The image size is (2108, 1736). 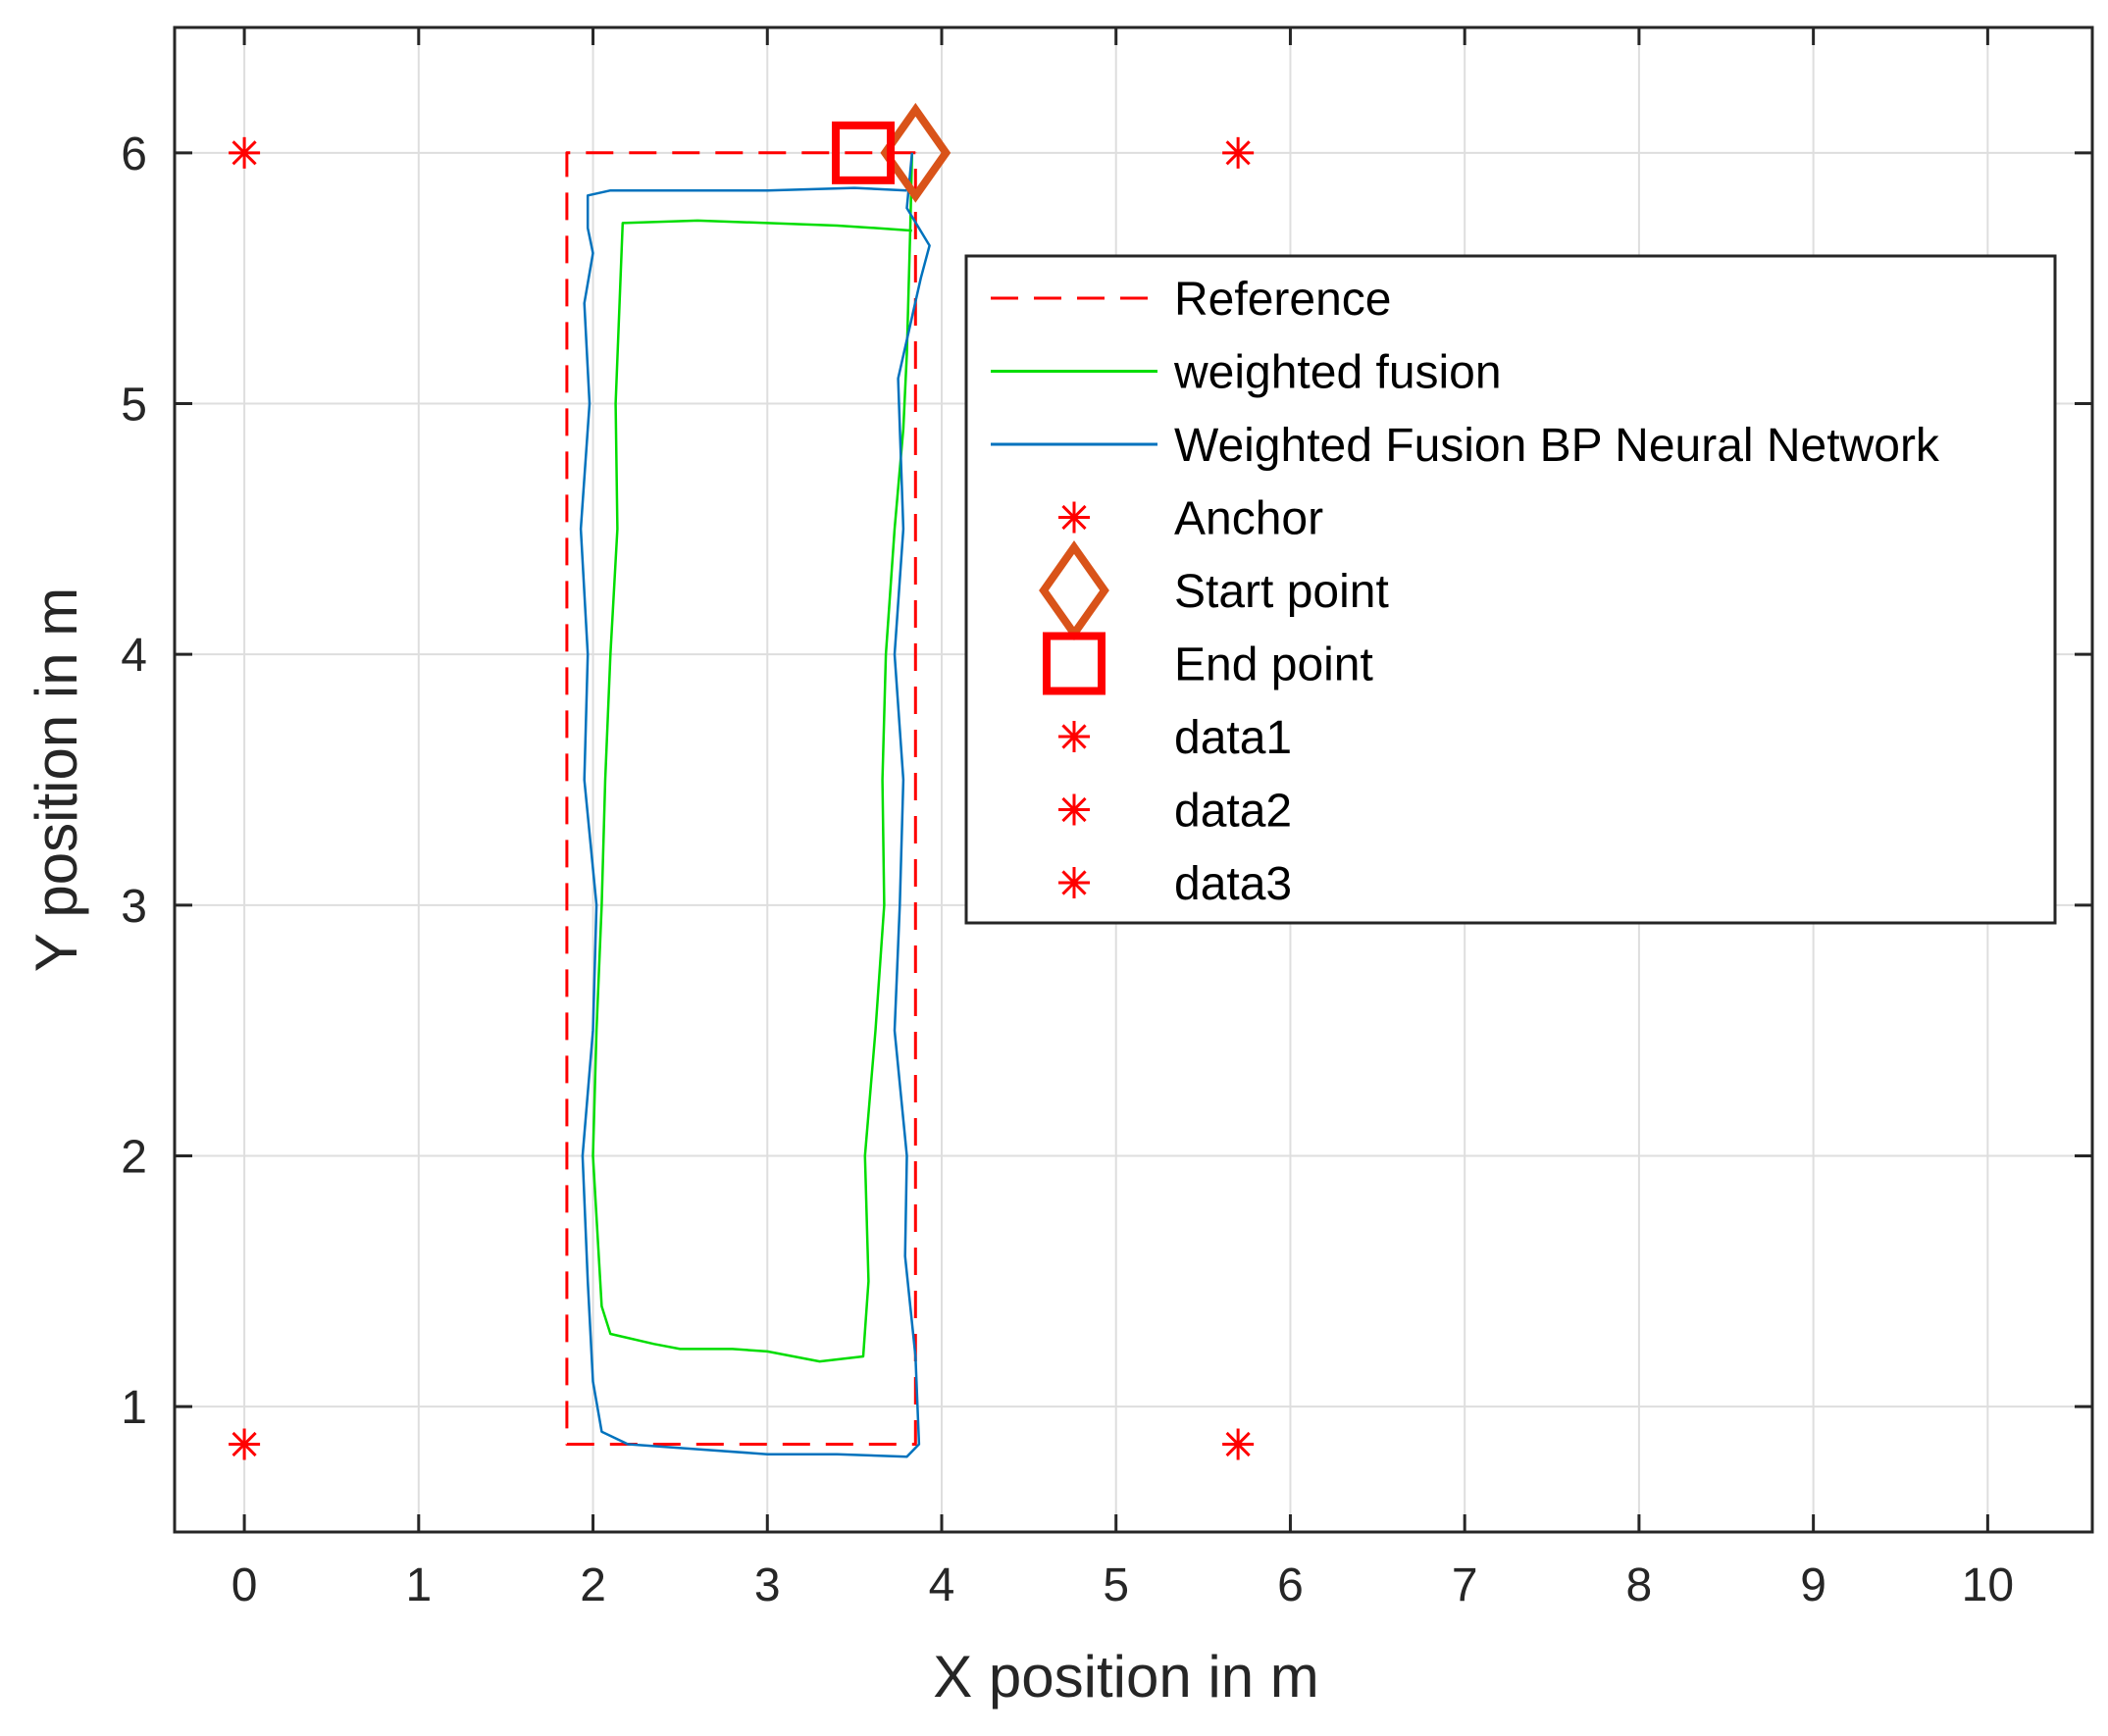 What do you see at coordinates (942, 1585) in the screenshot?
I see `x-tick-label-4: 4` at bounding box center [942, 1585].